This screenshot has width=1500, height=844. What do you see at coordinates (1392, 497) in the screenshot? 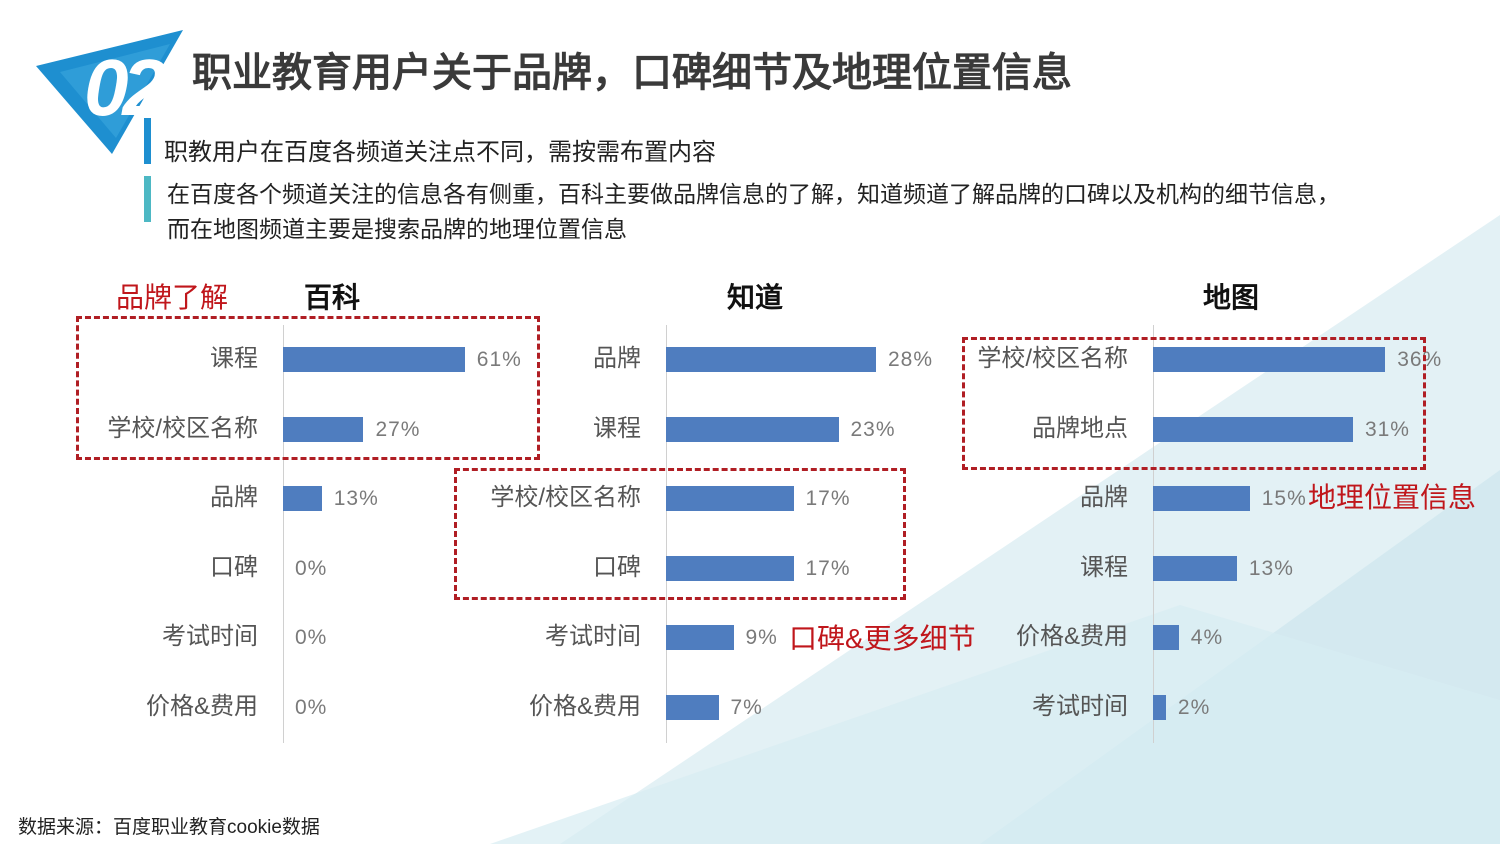
I see `annotation-label: 地理位置信息` at bounding box center [1392, 497].